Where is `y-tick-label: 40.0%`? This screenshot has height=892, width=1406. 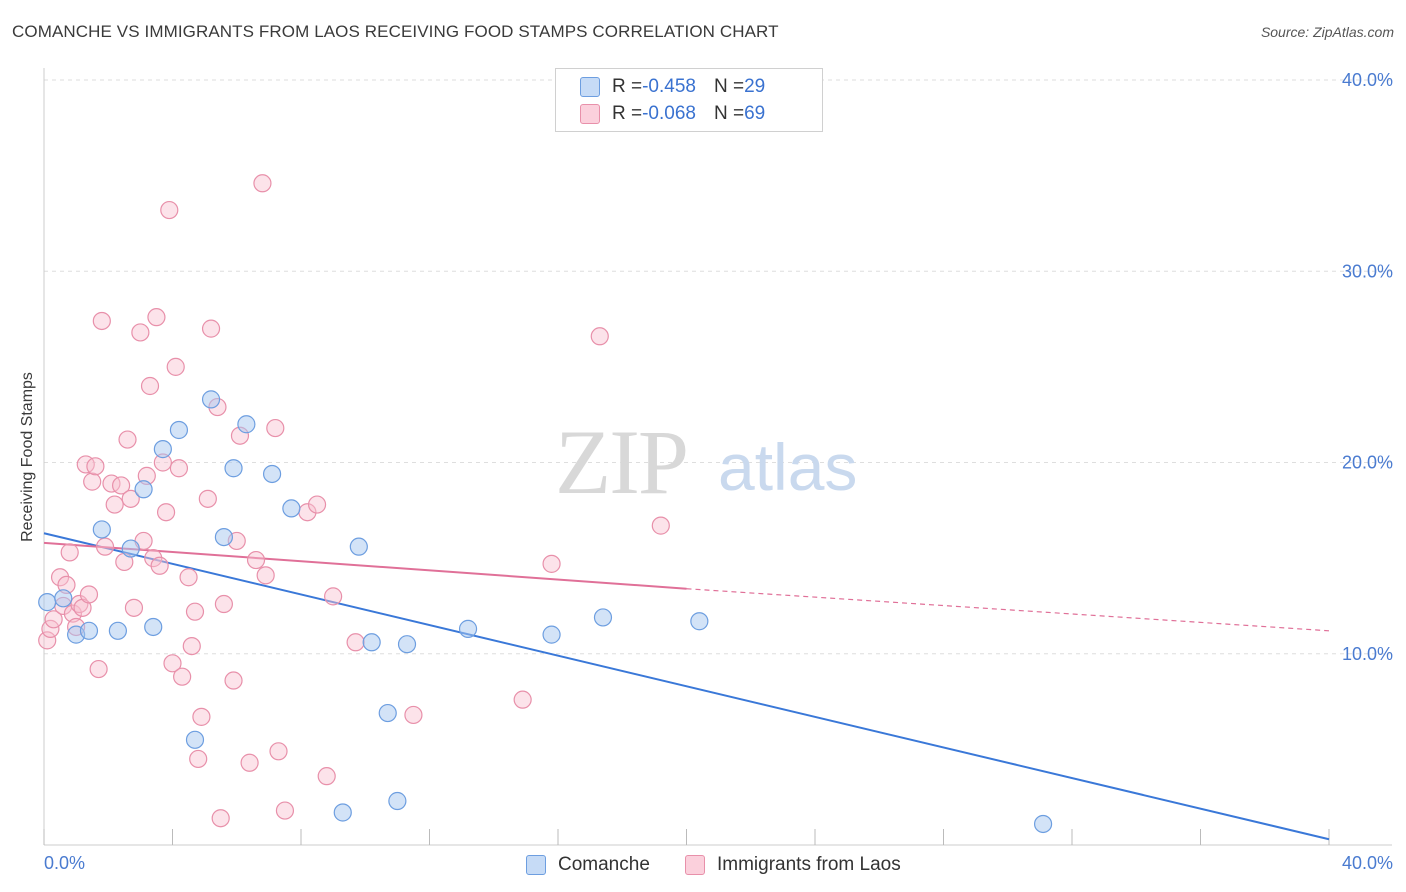 y-tick-label: 40.0% is located at coordinates (1367, 80).